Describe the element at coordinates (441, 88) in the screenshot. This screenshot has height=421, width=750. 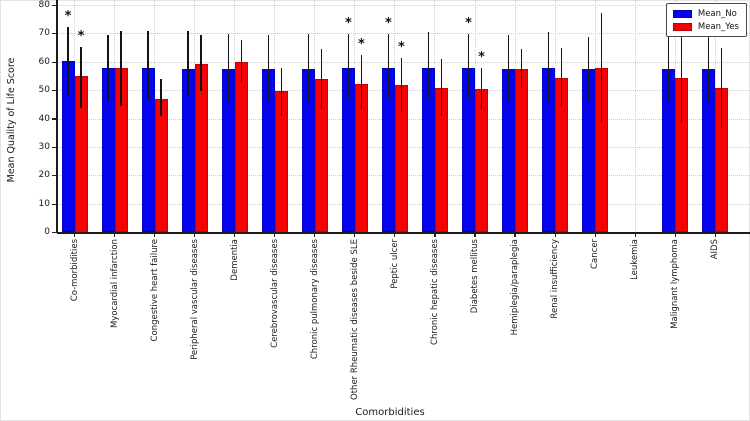
I see `error-bar-mean-yes-chronic-hepatic-diseases` at that location.